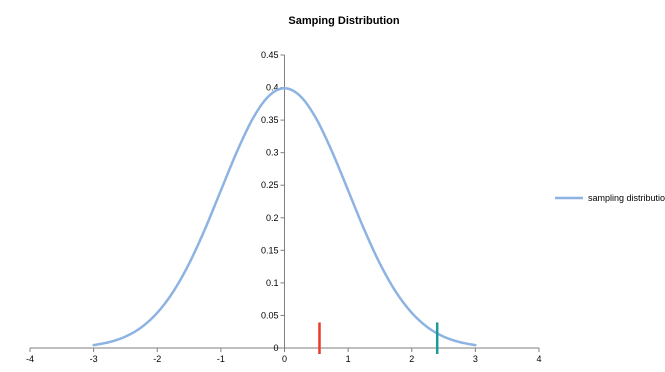 Image resolution: width=665 pixels, height=372 pixels. What do you see at coordinates (272, 283) in the screenshot?
I see `y-tick-label: 0.1` at bounding box center [272, 283].